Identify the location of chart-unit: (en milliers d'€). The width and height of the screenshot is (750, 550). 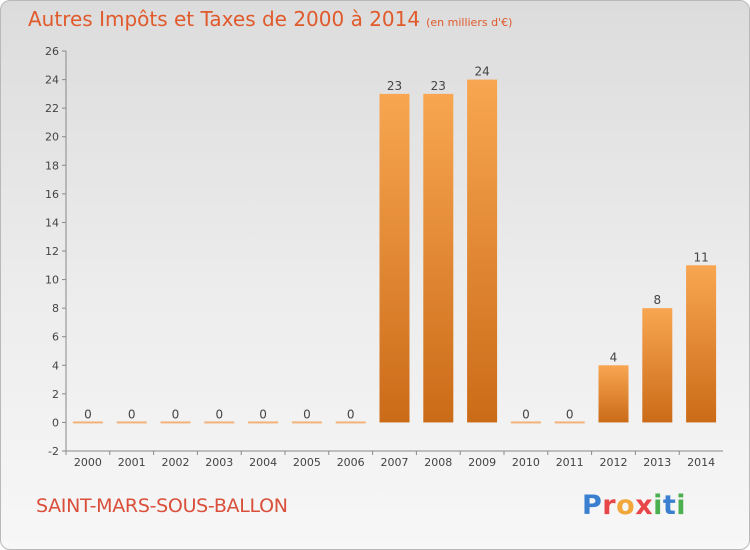
(469, 22).